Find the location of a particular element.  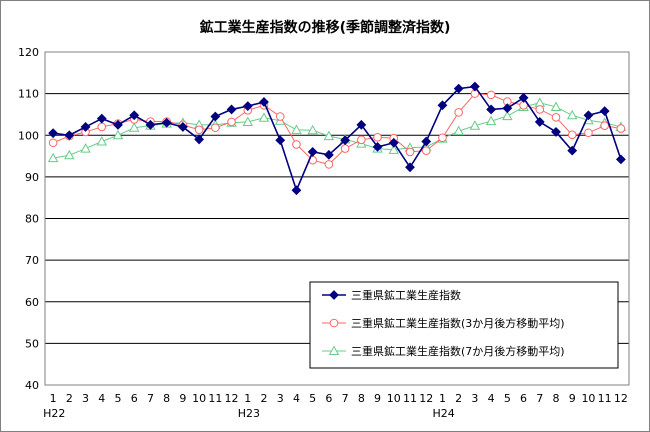

year-label: H23 is located at coordinates (249, 413).